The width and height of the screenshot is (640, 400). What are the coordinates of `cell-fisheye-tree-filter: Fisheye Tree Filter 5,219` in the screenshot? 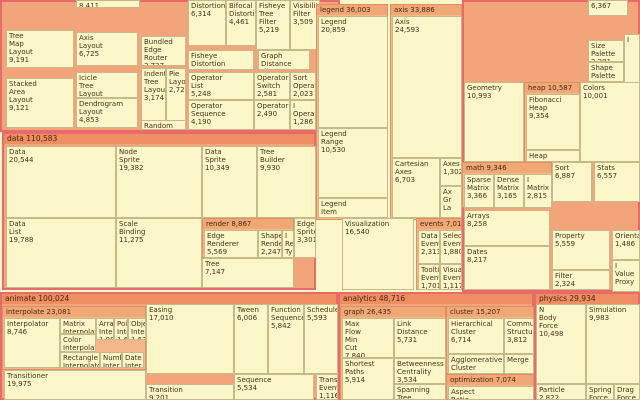 It's located at (273, 25).